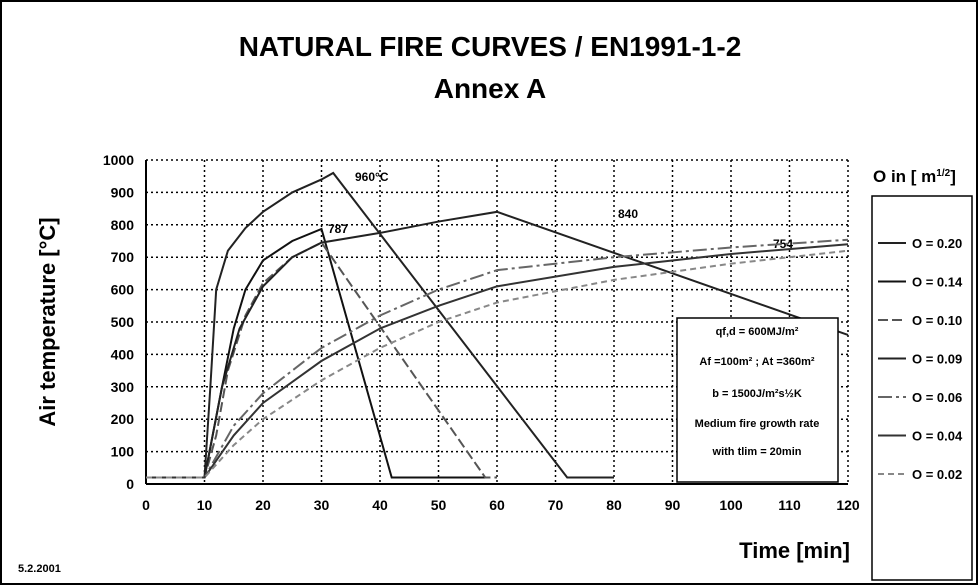  What do you see at coordinates (380, 505) in the screenshot?
I see `x-tick-label: 40` at bounding box center [380, 505].